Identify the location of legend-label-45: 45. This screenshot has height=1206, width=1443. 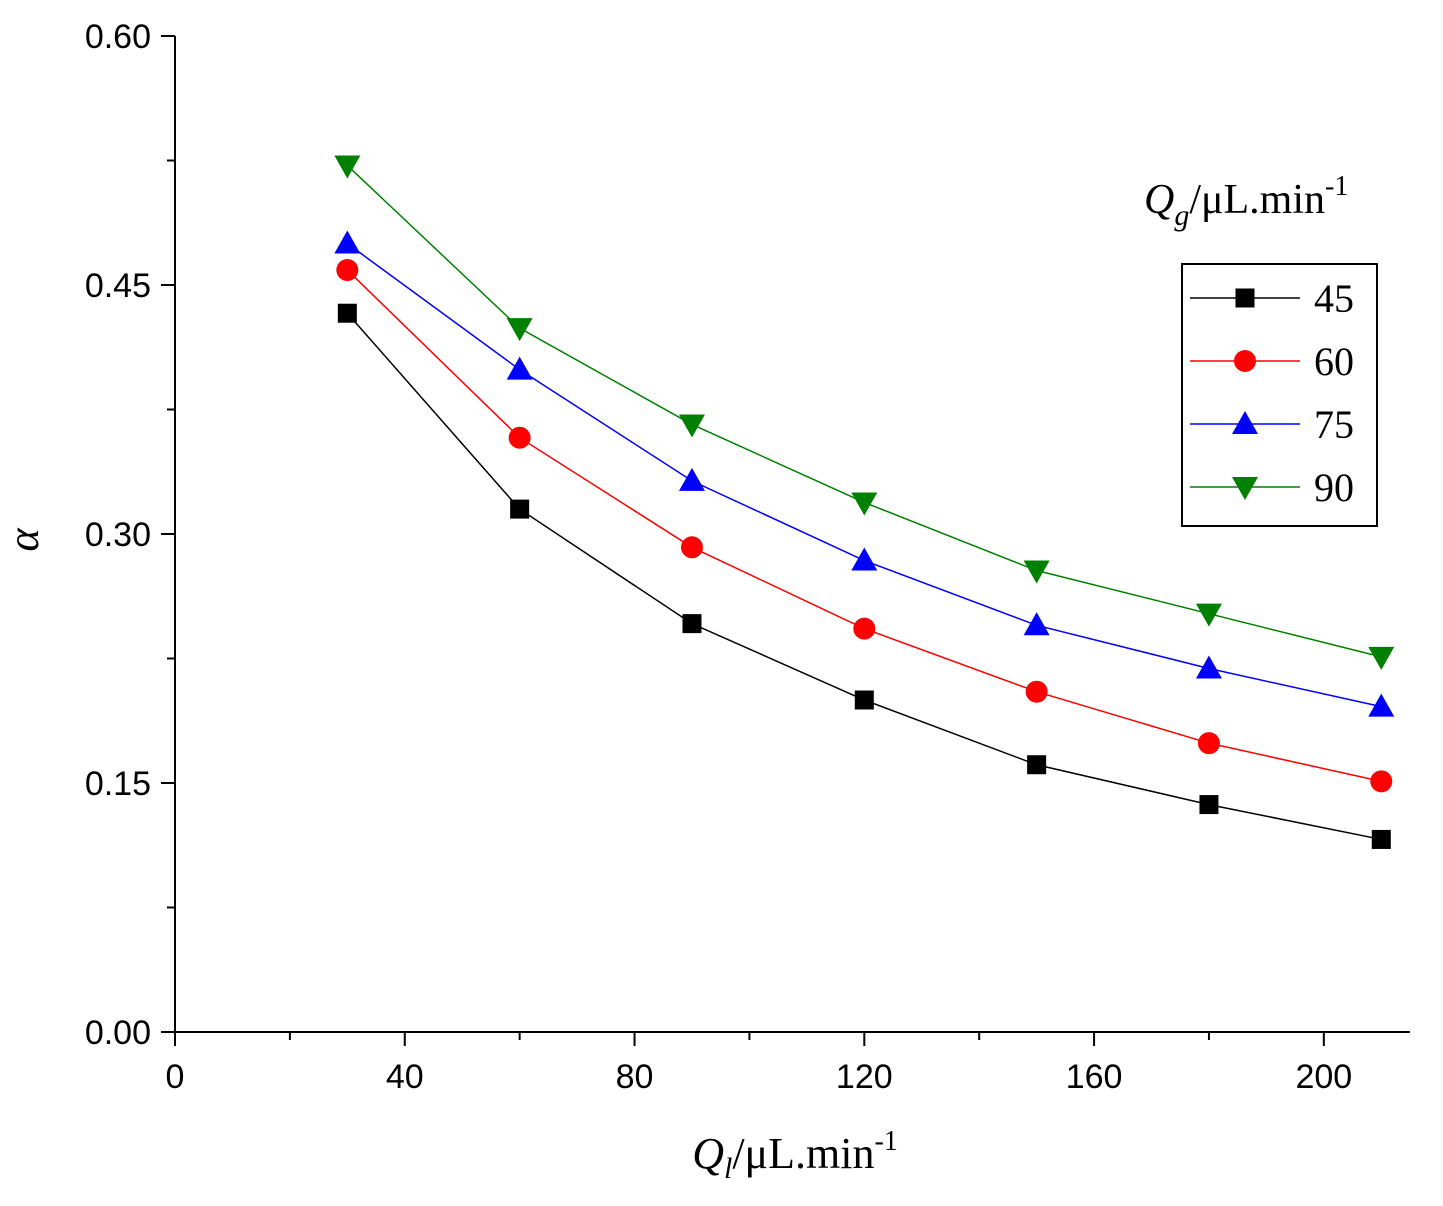
(1334, 298).